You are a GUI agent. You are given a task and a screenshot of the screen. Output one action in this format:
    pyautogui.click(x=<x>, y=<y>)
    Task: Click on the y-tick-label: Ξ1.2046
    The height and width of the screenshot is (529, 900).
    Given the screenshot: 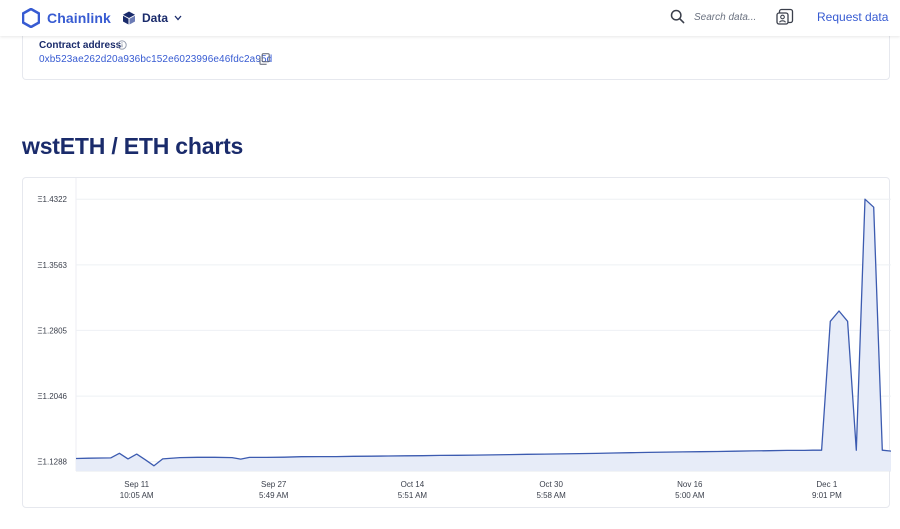 What is the action you would take?
    pyautogui.click(x=52, y=396)
    